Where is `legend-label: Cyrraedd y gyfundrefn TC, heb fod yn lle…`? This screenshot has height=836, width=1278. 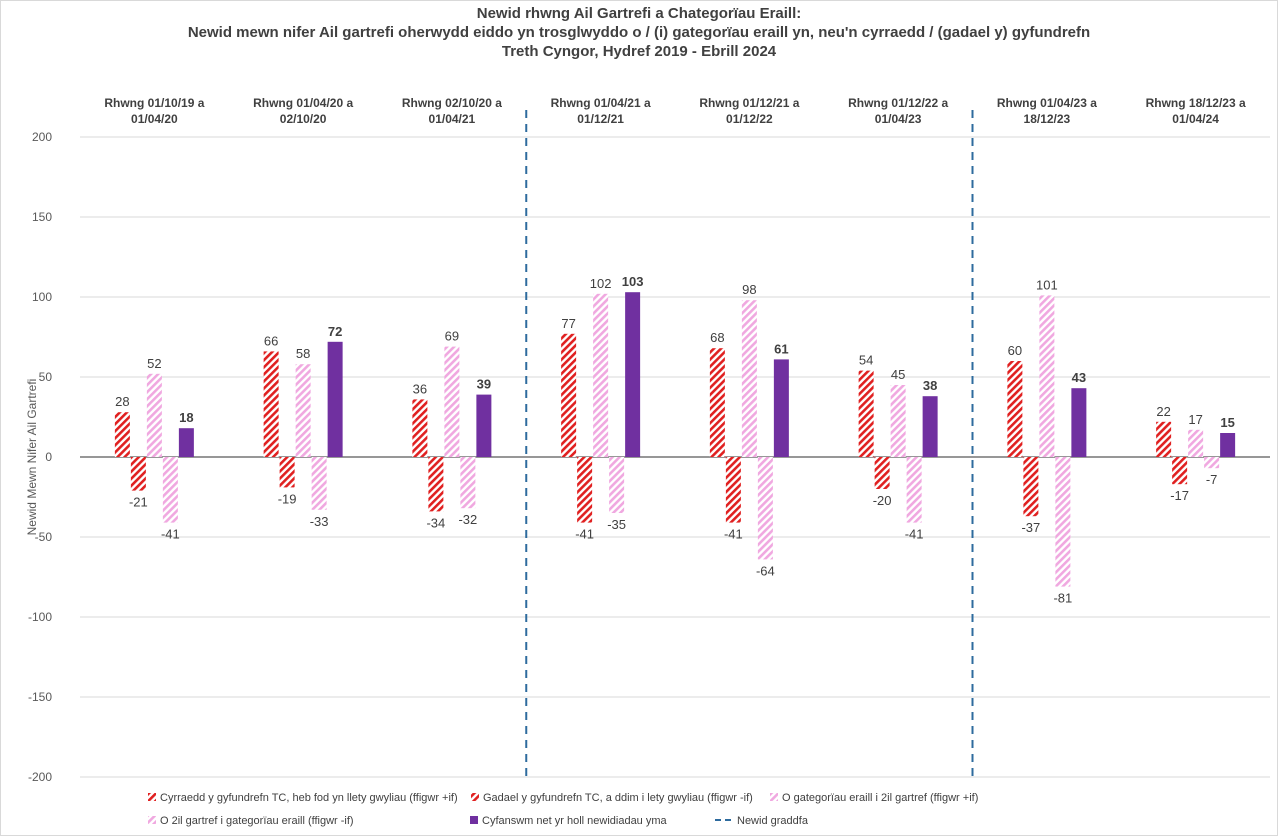
legend-label: Cyrraedd y gyfundrefn TC, heb fod yn lle… is located at coordinates (309, 798).